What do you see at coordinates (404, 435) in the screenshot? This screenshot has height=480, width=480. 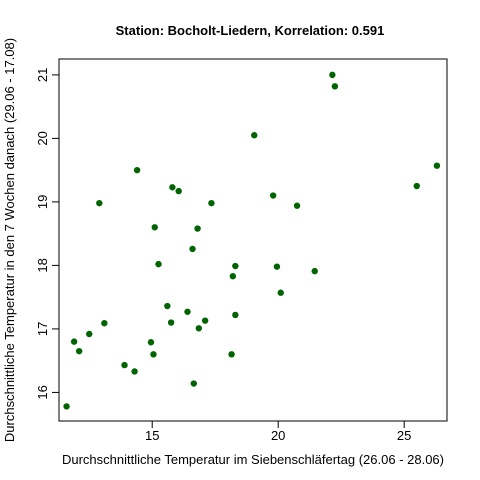 I see `x-tick-label: 25` at bounding box center [404, 435].